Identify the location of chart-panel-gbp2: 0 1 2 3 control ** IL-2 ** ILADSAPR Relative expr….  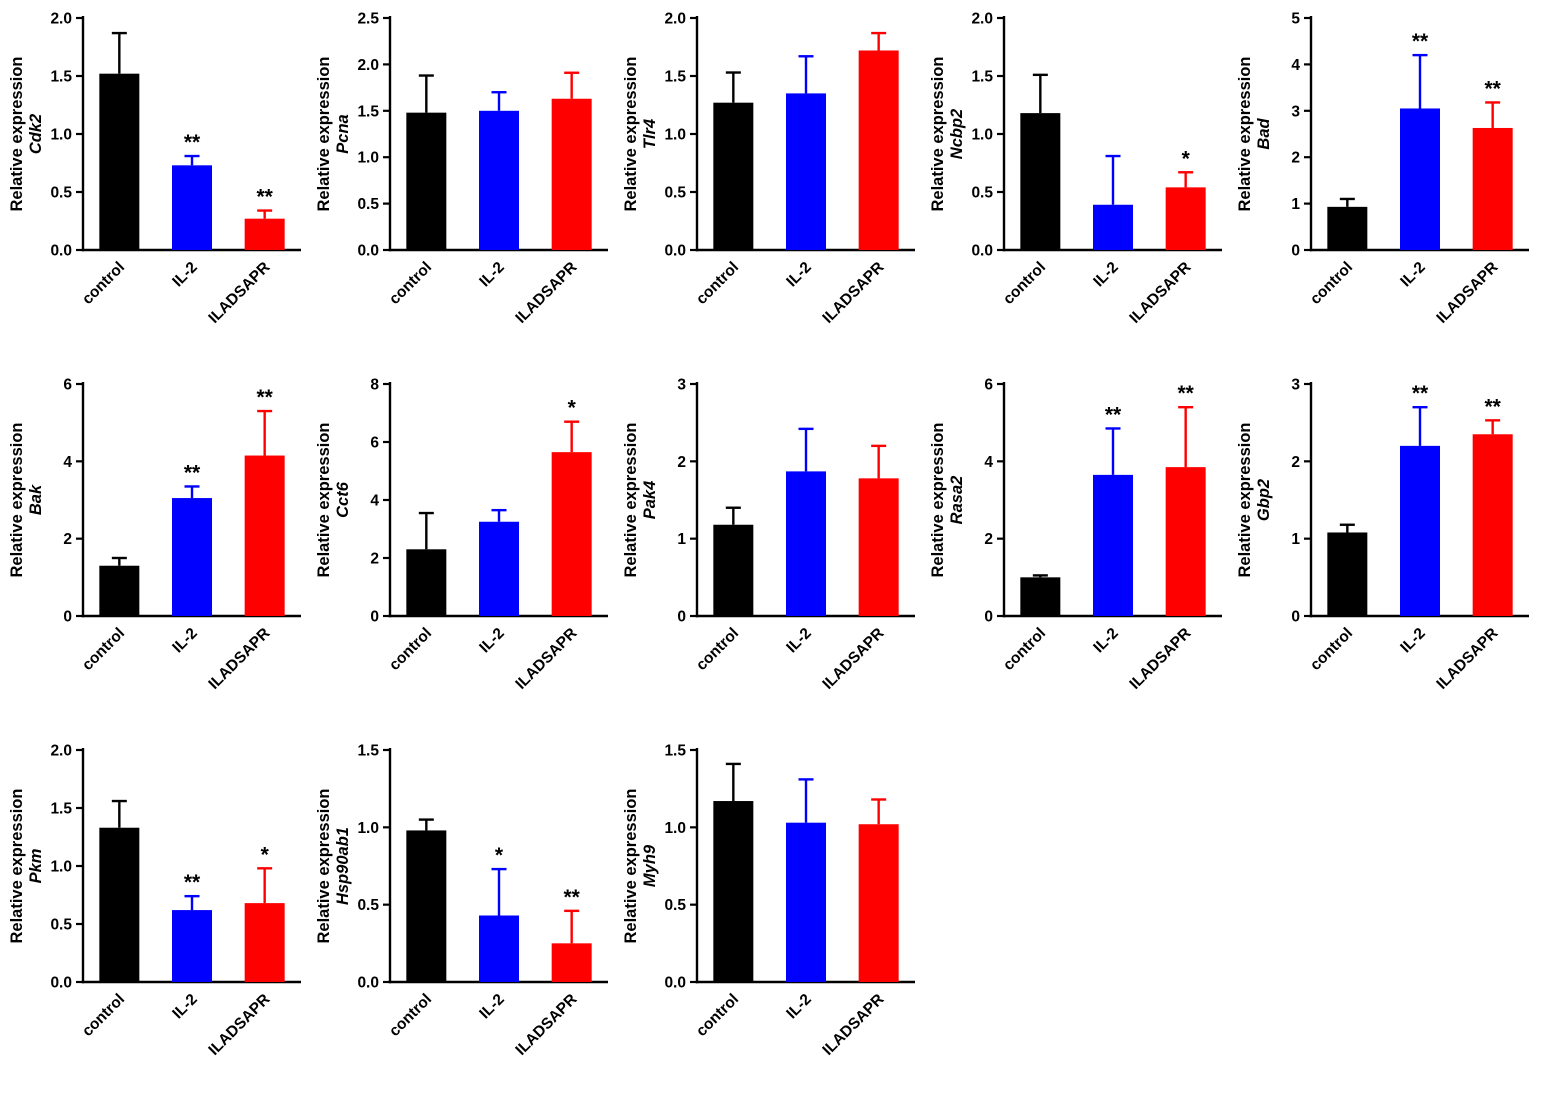
(1383, 535).